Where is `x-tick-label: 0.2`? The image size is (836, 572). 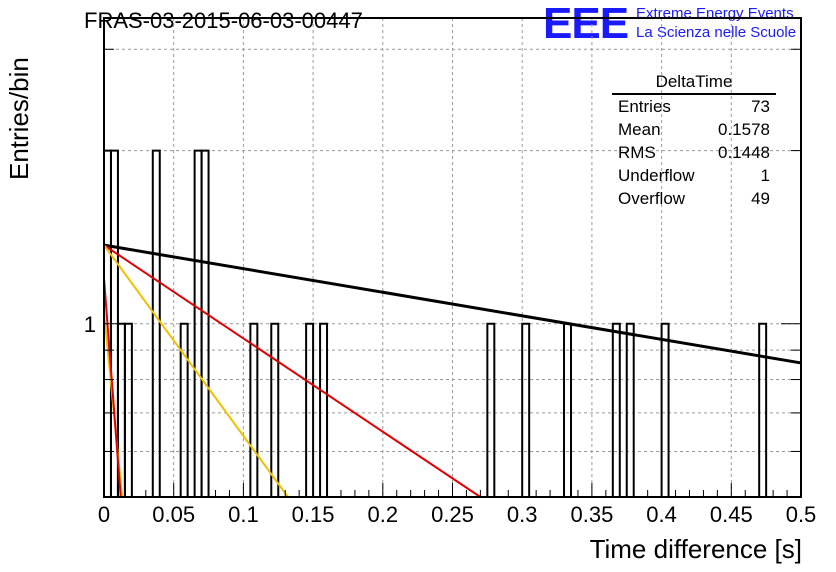 x-tick-label: 0.2 is located at coordinates (383, 514).